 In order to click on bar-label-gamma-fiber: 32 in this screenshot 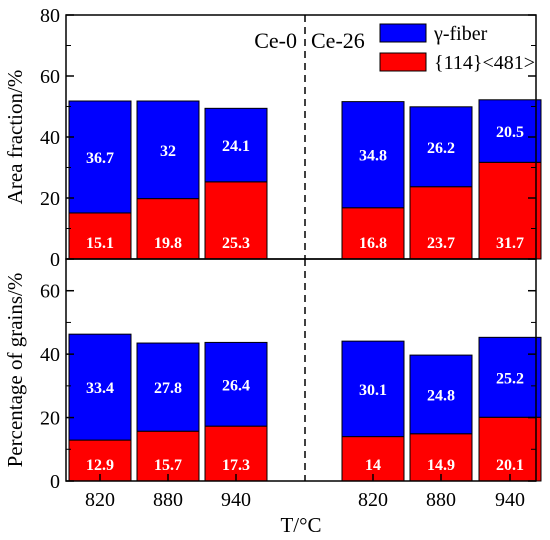, I will do `click(168, 151)`.